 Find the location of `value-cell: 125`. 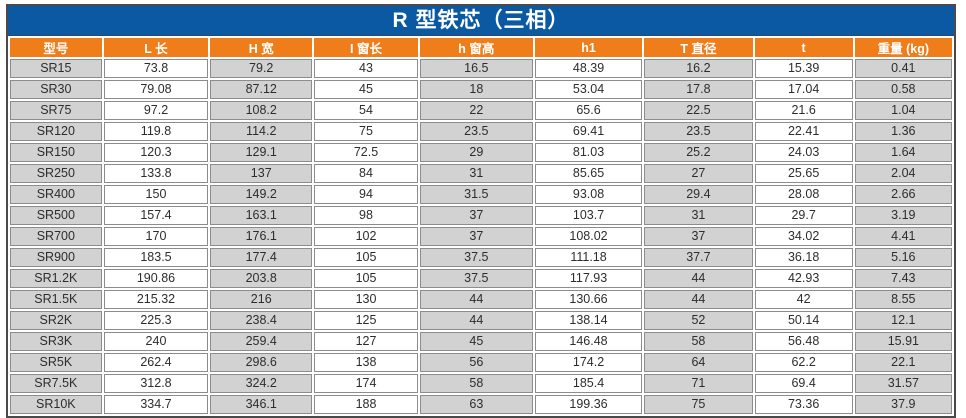

value-cell: 125 is located at coordinates (366, 320).